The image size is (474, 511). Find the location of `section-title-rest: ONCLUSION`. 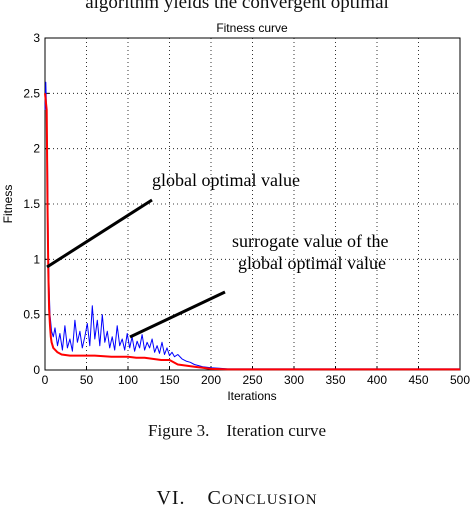

section-title-rest: ONCLUSION is located at coordinates (269, 500).